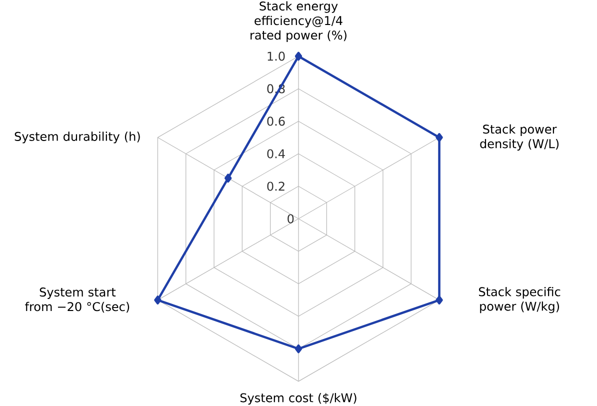 The height and width of the screenshot is (406, 597). Describe the element at coordinates (276, 56) in the screenshot. I see `y-tick-label: 1.0` at that location.